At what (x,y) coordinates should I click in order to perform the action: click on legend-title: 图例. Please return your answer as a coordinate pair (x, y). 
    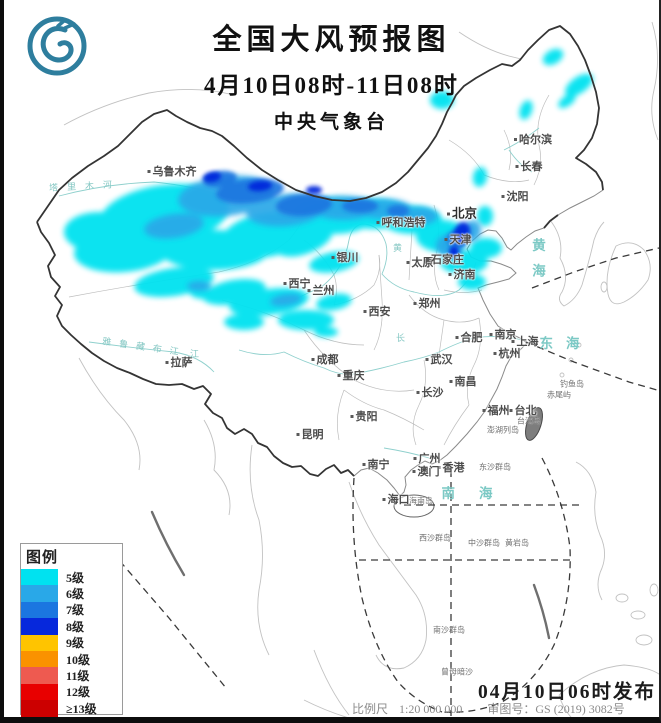
    Looking at the image, I should click on (42, 558).